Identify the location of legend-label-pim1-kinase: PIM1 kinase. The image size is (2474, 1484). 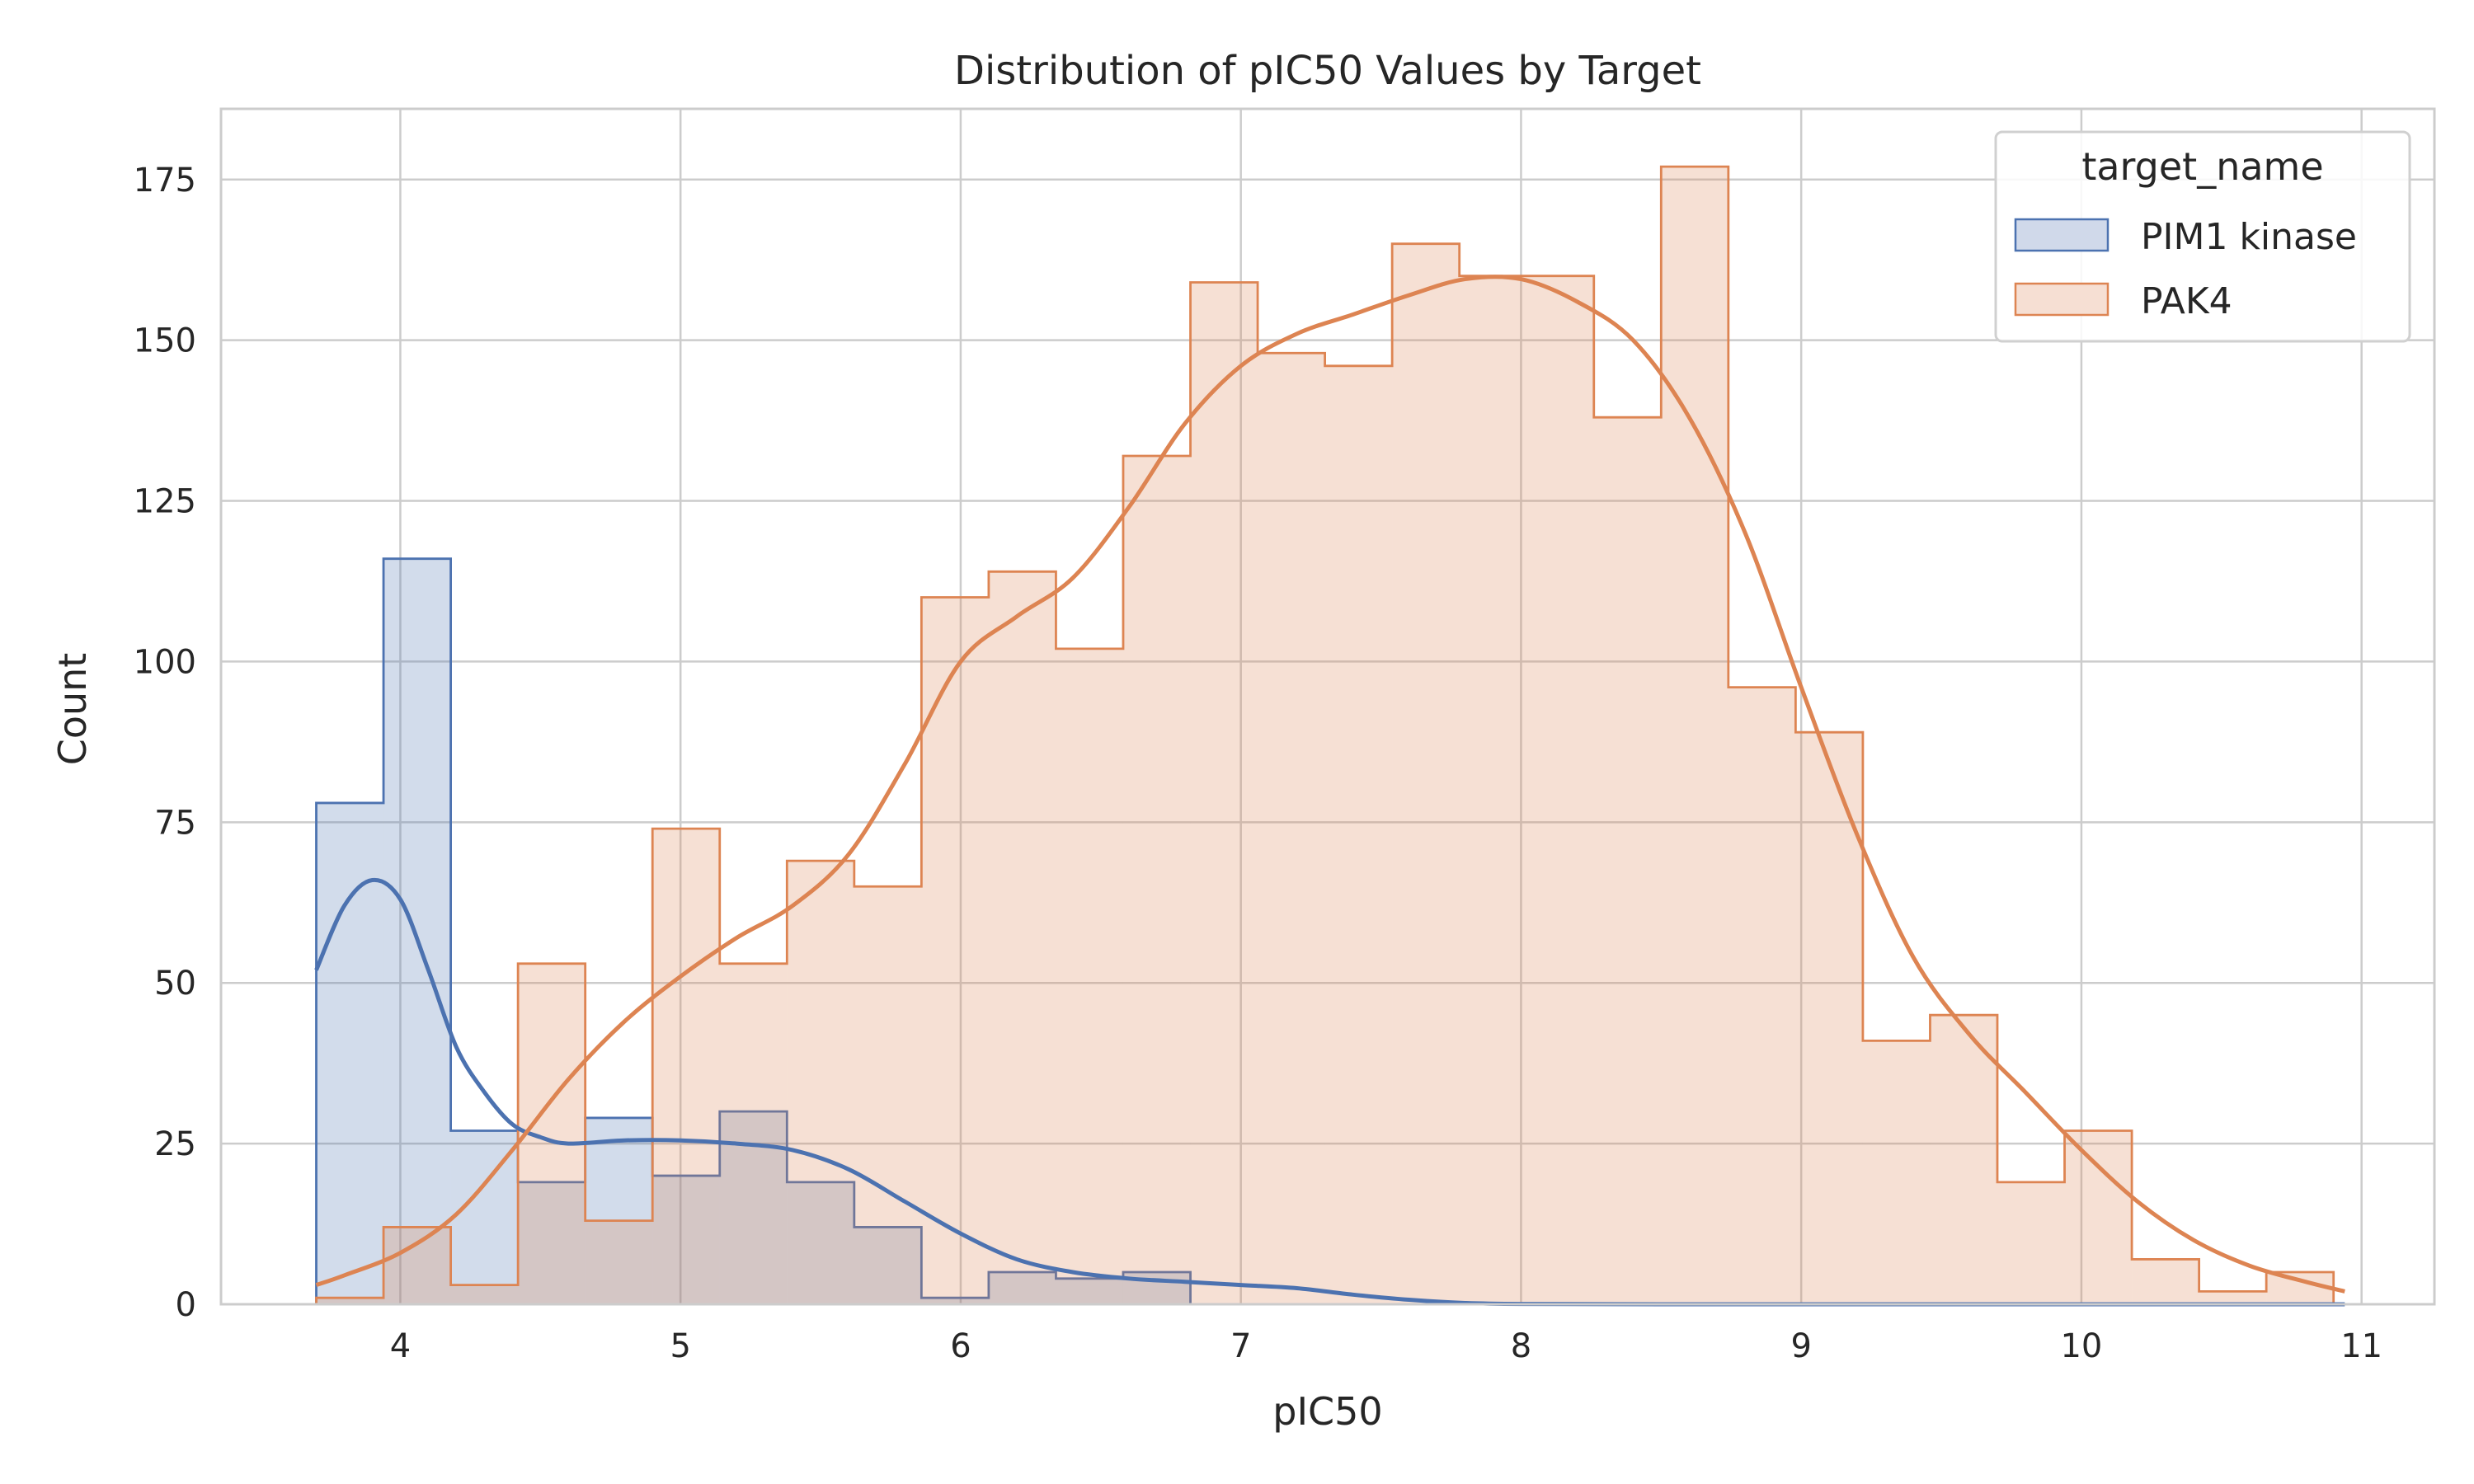
(2249, 237).